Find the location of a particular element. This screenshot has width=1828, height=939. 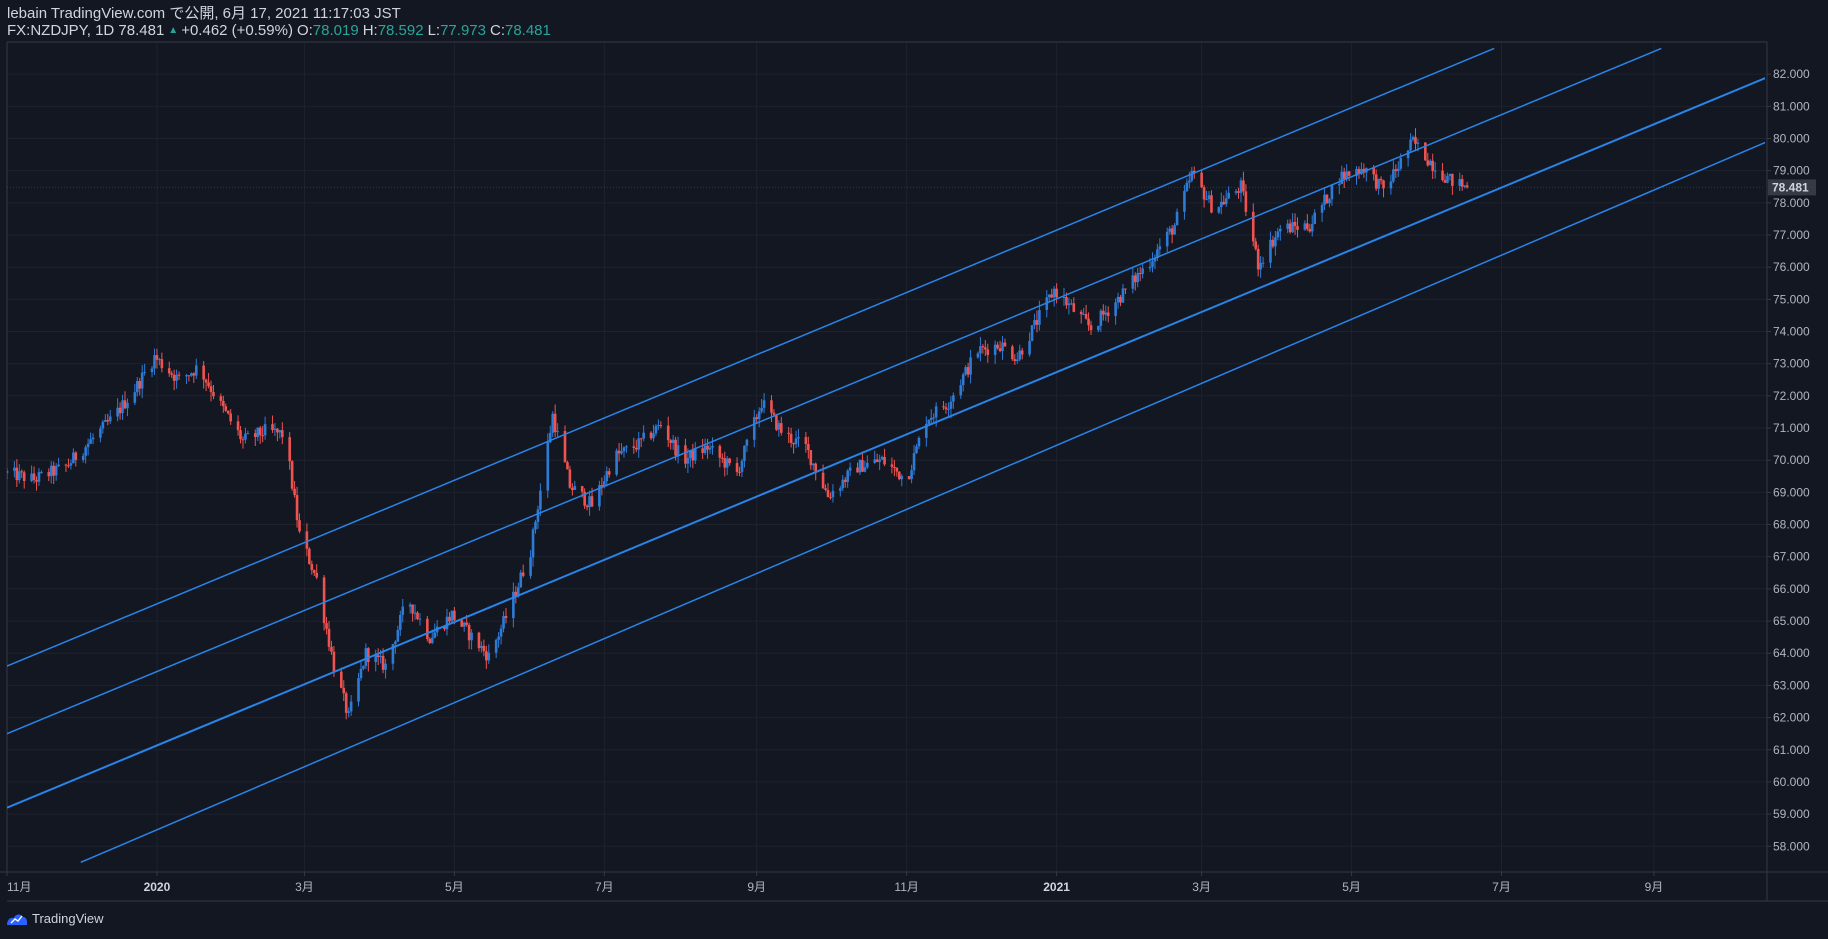

open-label: O: is located at coordinates (304, 30).